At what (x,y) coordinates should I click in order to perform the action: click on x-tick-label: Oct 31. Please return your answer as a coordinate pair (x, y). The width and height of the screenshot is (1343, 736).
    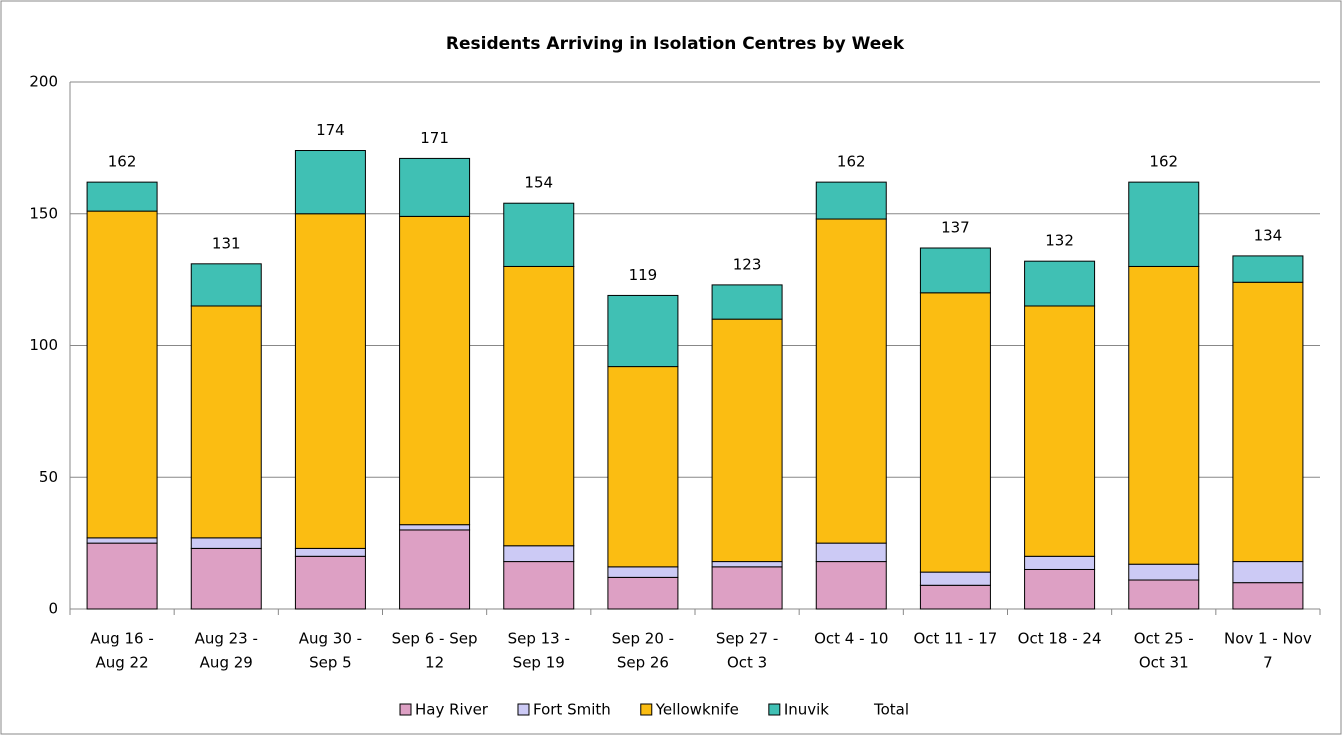
    Looking at the image, I should click on (1164, 663).